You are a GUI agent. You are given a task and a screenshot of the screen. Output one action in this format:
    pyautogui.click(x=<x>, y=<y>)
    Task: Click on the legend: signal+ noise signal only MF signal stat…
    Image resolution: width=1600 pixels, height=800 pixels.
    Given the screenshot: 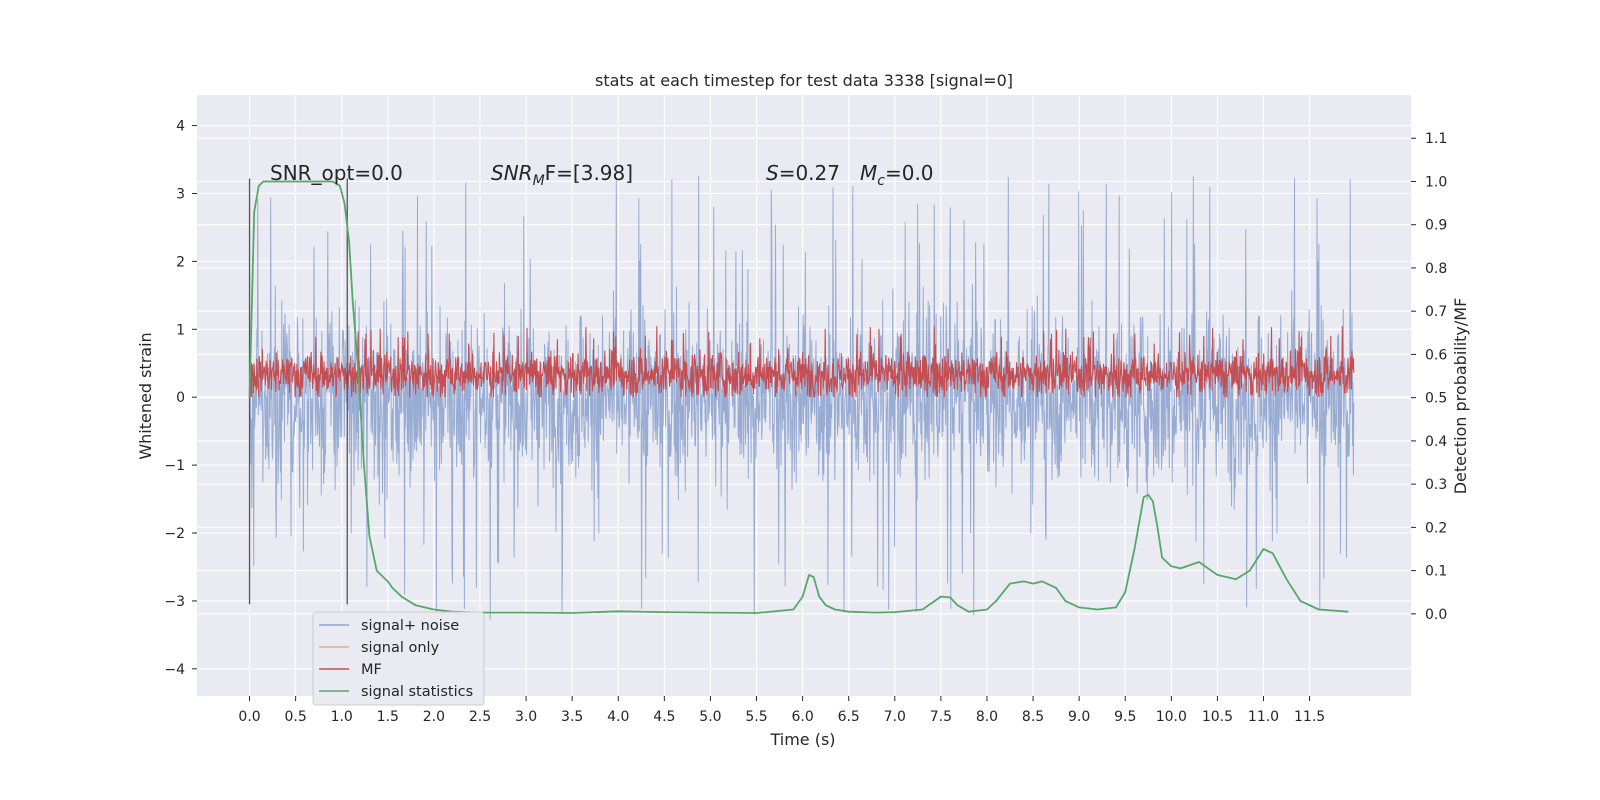 What is the action you would take?
    pyautogui.click(x=398, y=658)
    